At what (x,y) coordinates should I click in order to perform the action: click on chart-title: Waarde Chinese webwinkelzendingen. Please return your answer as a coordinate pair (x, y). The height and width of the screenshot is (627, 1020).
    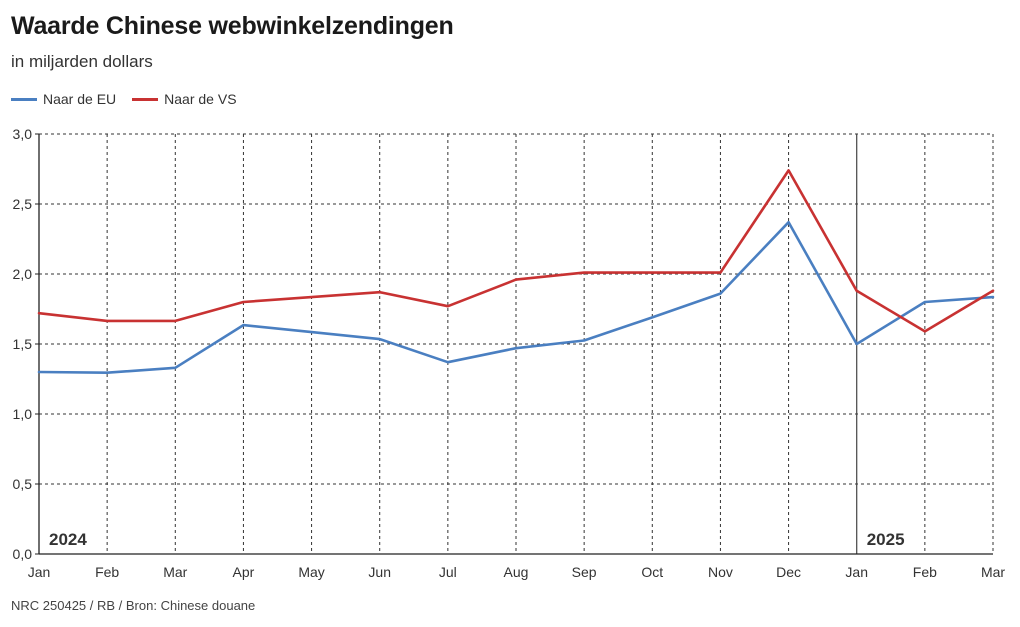
    Looking at the image, I should click on (232, 26).